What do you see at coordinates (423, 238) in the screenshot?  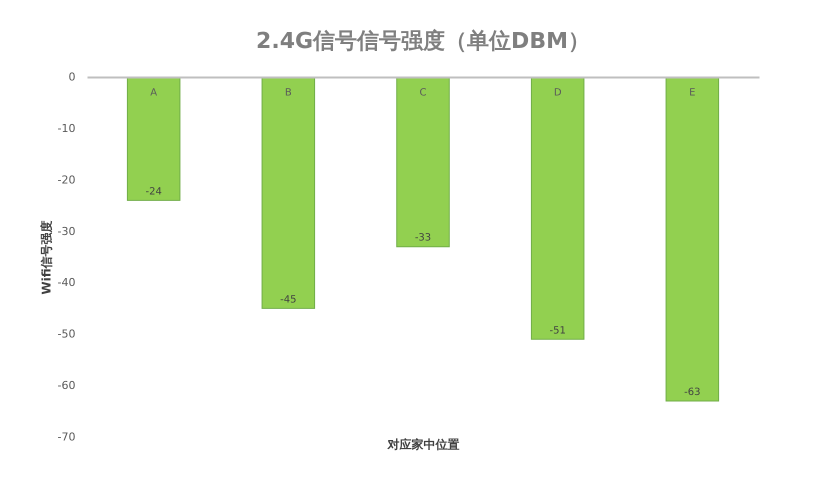 I see `data-label: -33` at bounding box center [423, 238].